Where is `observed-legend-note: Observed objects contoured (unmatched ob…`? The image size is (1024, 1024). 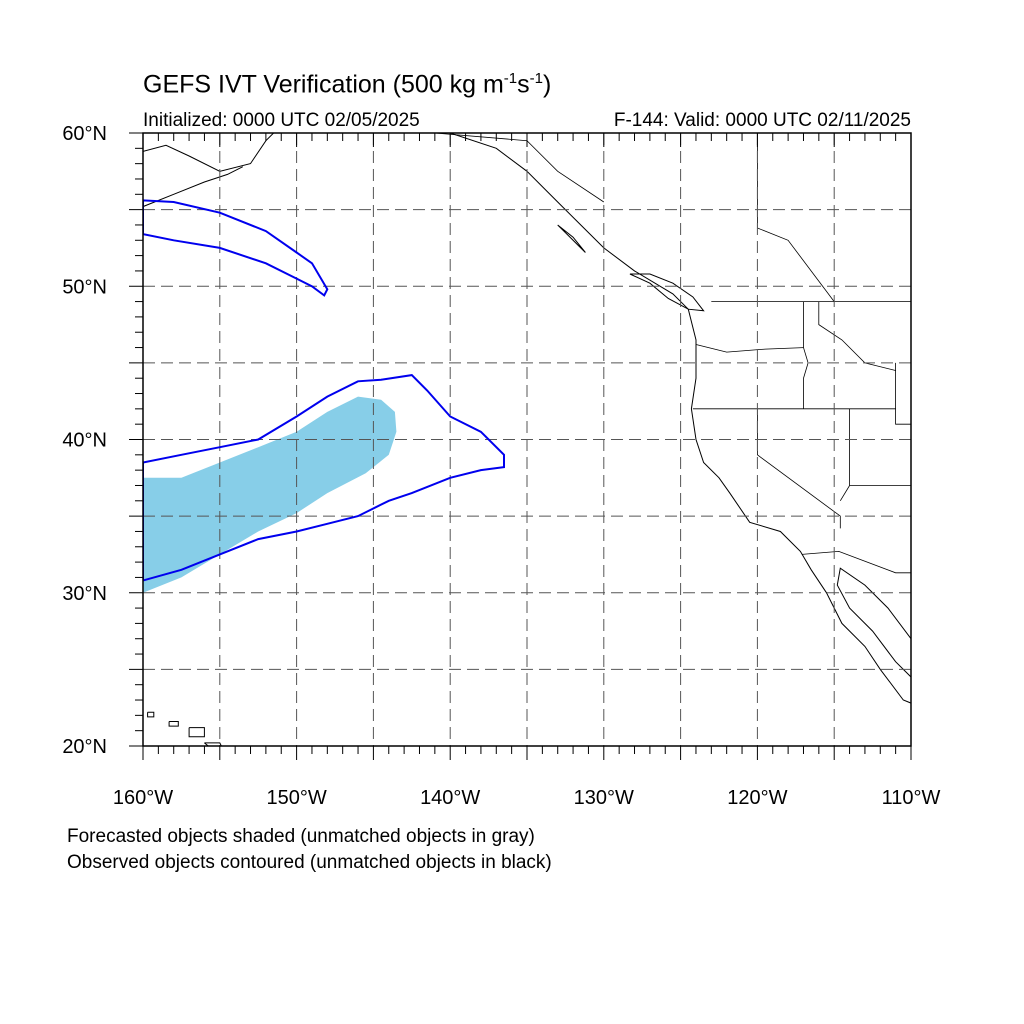 observed-legend-note: Observed objects contoured (unmatched ob… is located at coordinates (309, 862).